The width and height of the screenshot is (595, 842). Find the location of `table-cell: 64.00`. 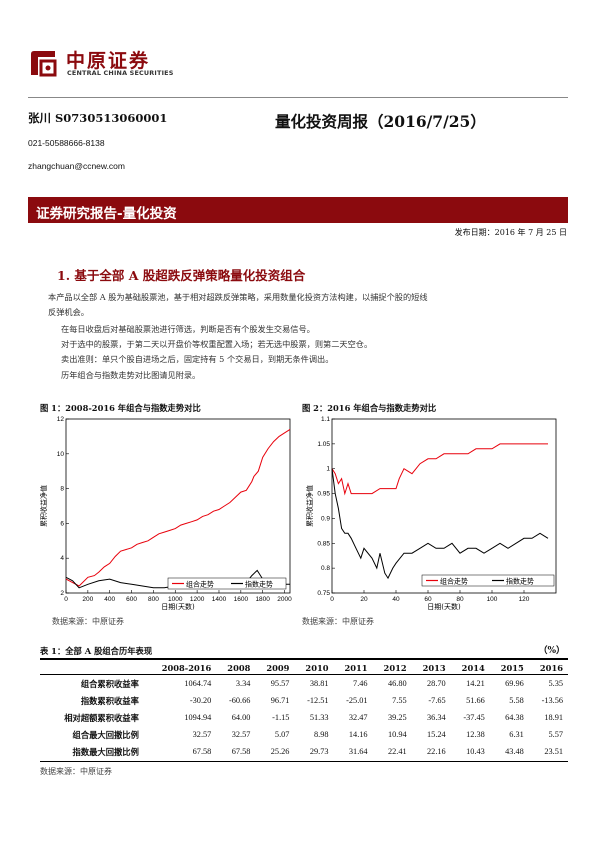

table-cell: 64.00 is located at coordinates (241, 717).